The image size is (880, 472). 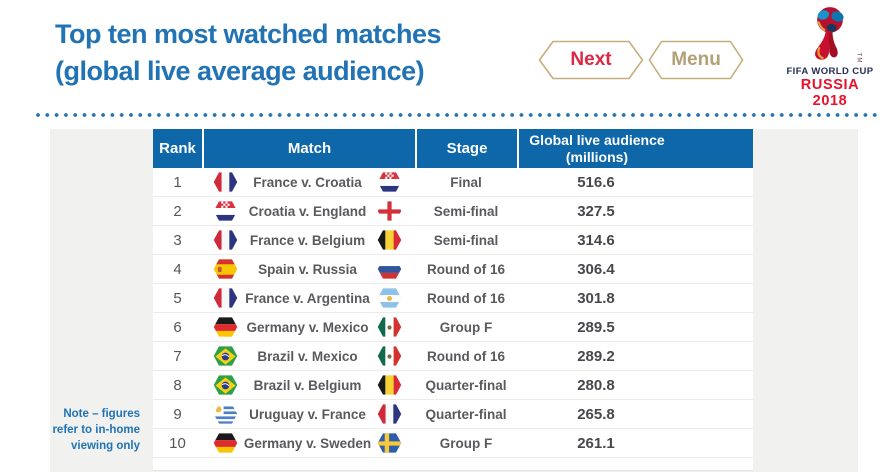 I want to click on match-cell: France v. Belgium, so click(x=308, y=240).